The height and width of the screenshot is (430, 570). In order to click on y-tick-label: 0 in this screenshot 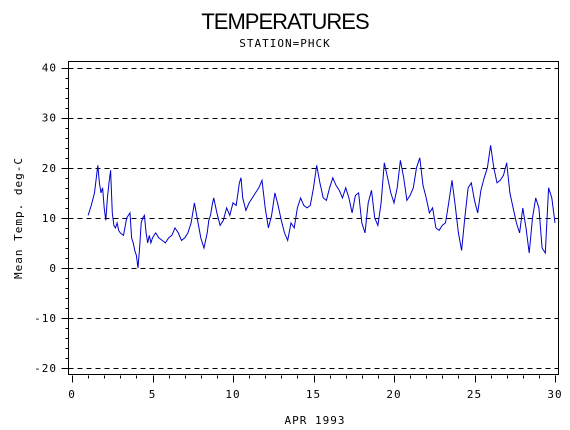, I will do `click(53, 268)`.